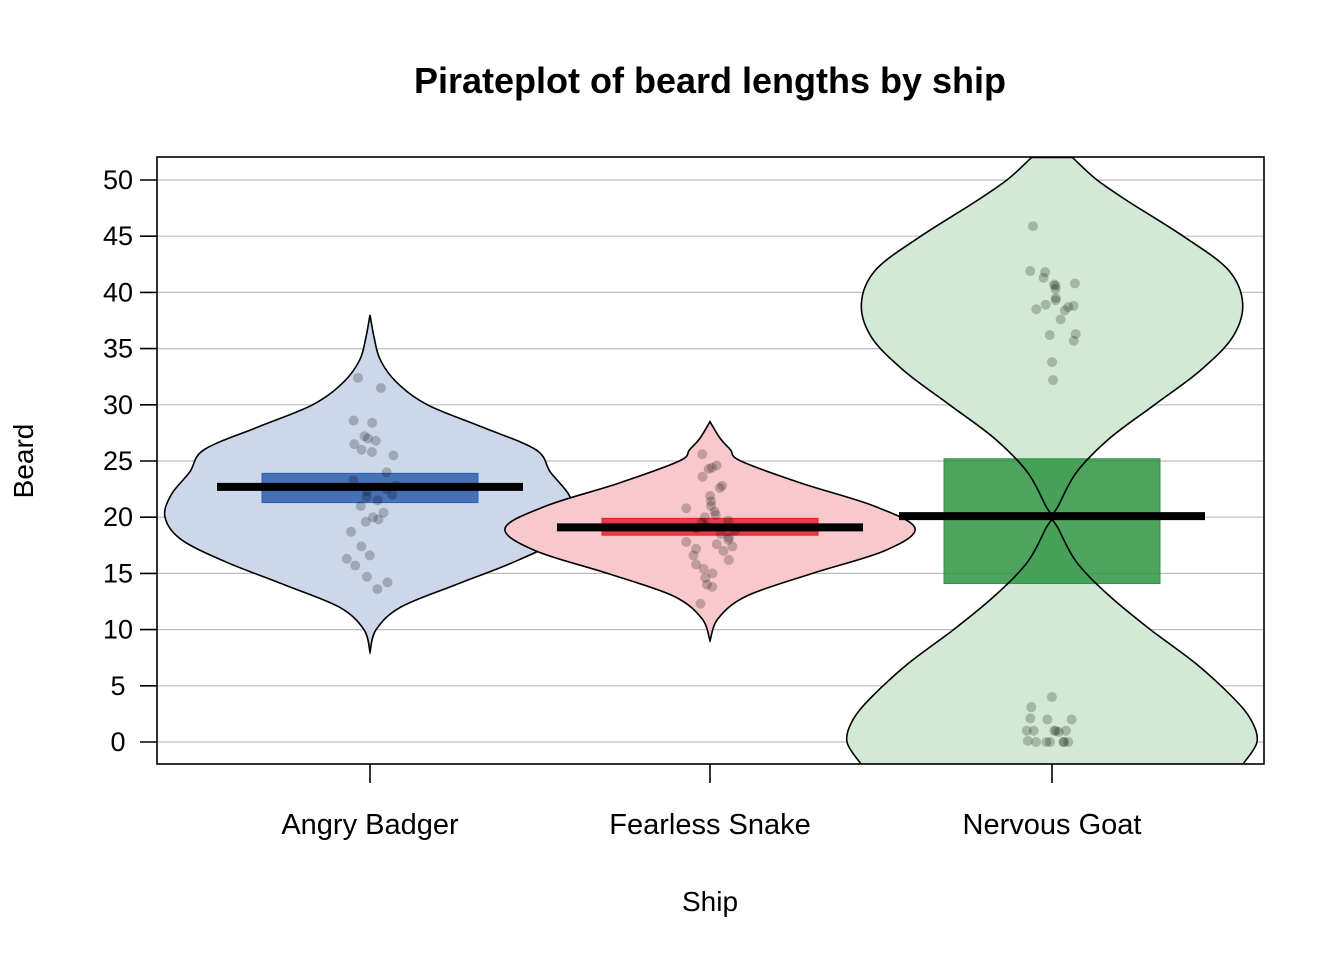 Image resolution: width=1344 pixels, height=960 pixels. I want to click on bean-outline, so click(710, 532).